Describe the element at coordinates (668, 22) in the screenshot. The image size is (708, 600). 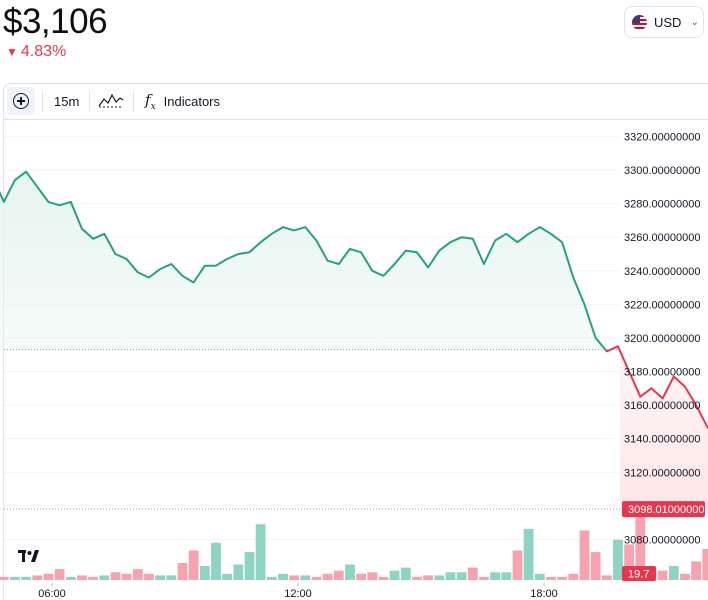
I see `currency-label: USD` at that location.